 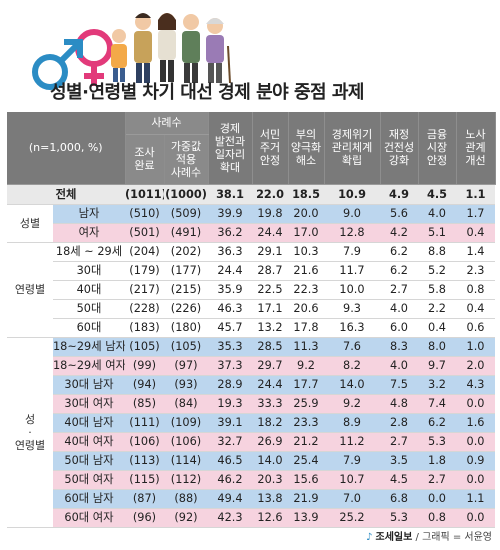 What do you see at coordinates (66, 194) in the screenshot?
I see `row-label: 전체` at bounding box center [66, 194].